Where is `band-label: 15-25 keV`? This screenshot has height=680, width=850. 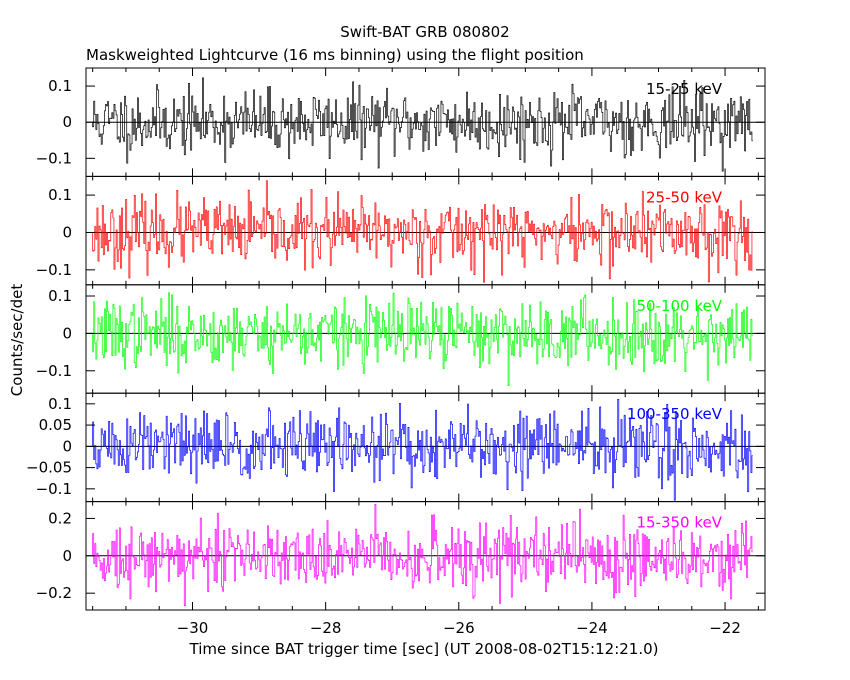
band-label: 15-25 keV is located at coordinates (684, 89).